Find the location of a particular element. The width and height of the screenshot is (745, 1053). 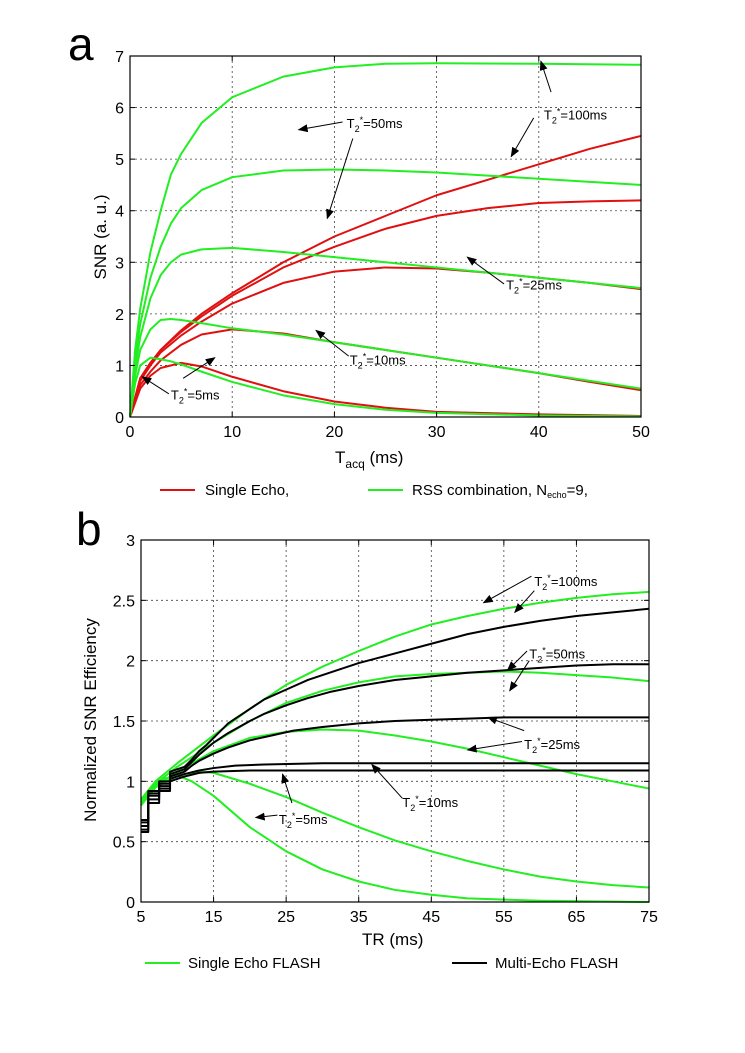

legend-a-label-single-echo: Single Echo, is located at coordinates (247, 490).